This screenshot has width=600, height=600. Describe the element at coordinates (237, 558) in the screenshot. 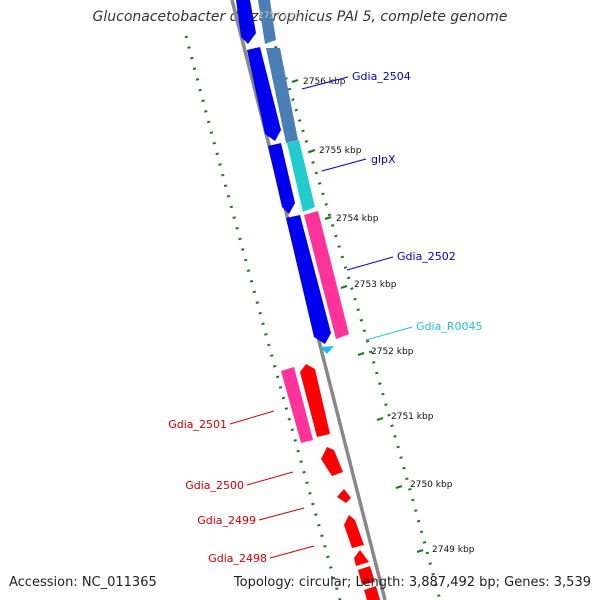

I see `gene-label-gdia-2498: Gdia_2498` at that location.